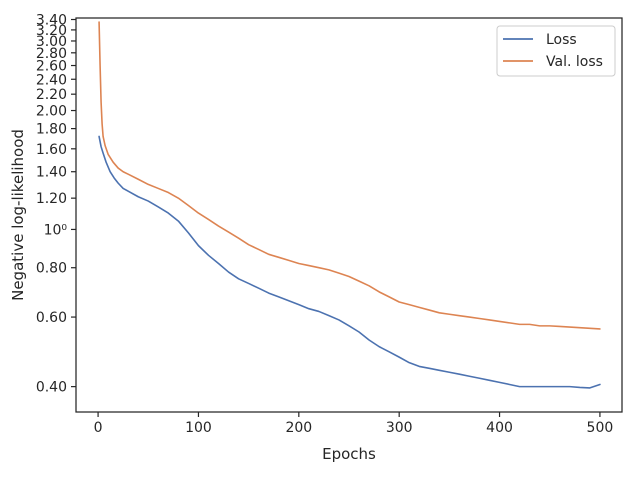 Image resolution: width=640 pixels, height=480 pixels. Describe the element at coordinates (51, 173) in the screenshot. I see `y-tick-label: 1.40` at that location.